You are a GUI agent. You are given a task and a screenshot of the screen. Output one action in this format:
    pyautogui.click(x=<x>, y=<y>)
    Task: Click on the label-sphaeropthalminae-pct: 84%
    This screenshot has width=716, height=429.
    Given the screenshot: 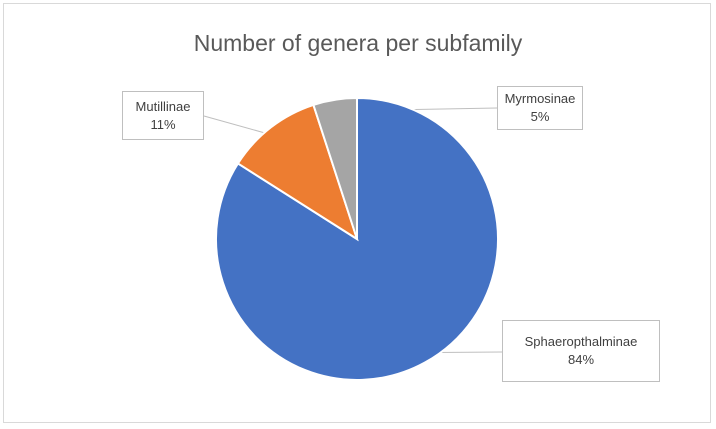 What is the action you would take?
    pyautogui.click(x=581, y=359)
    